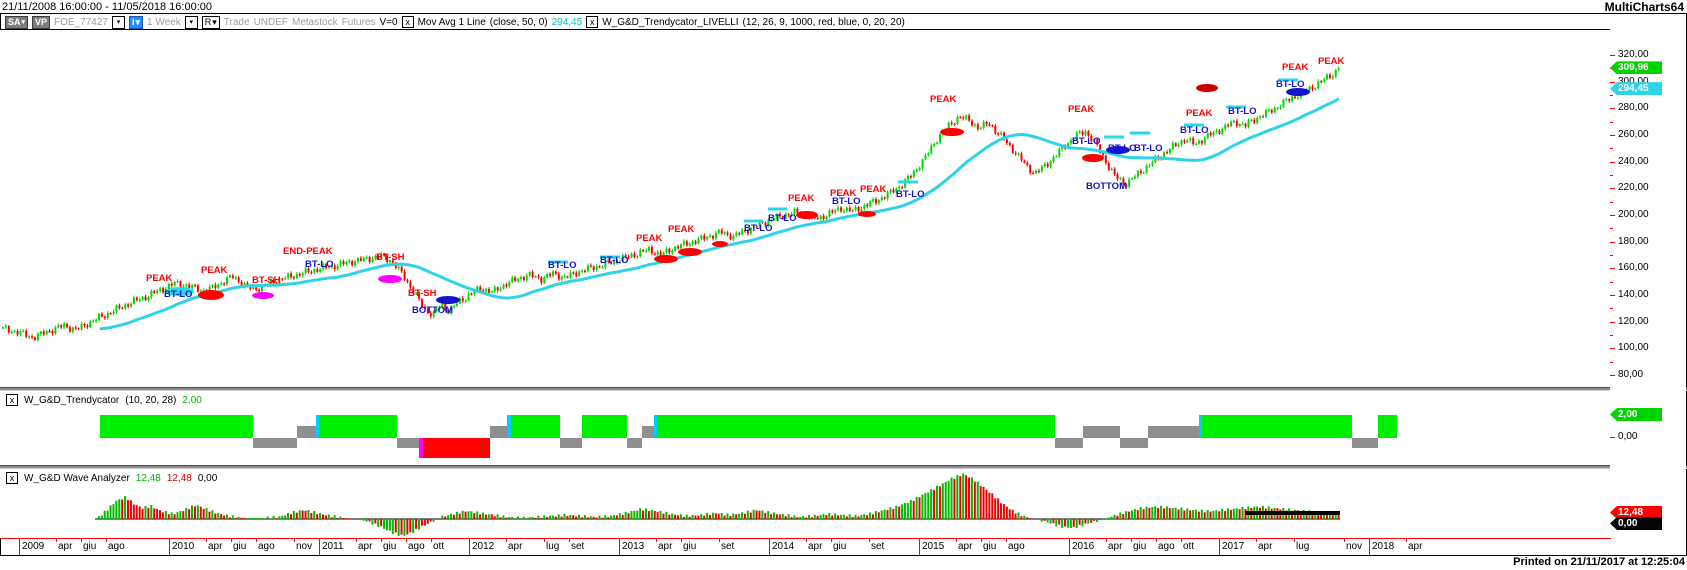 The width and height of the screenshot is (1687, 570). I want to click on price-label: 160,00, so click(1633, 268).